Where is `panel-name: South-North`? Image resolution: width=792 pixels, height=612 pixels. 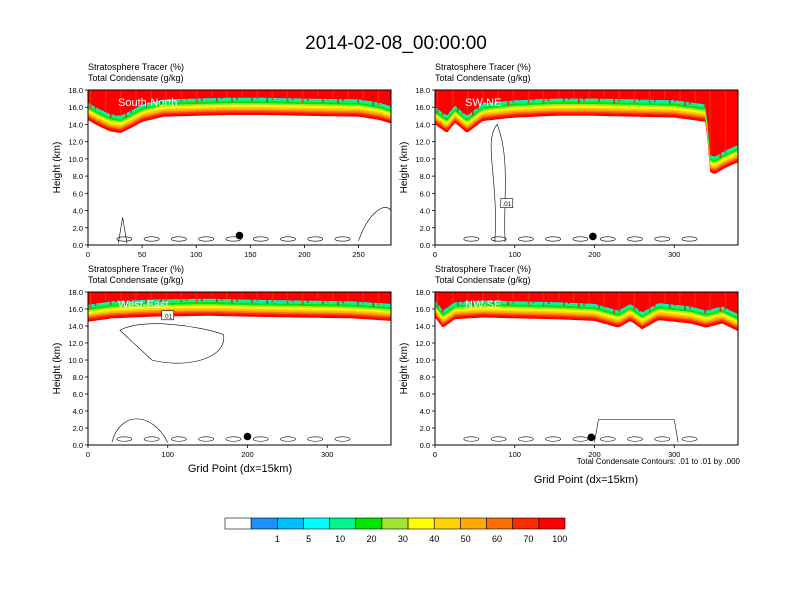 panel-name: South-North is located at coordinates (147, 103).